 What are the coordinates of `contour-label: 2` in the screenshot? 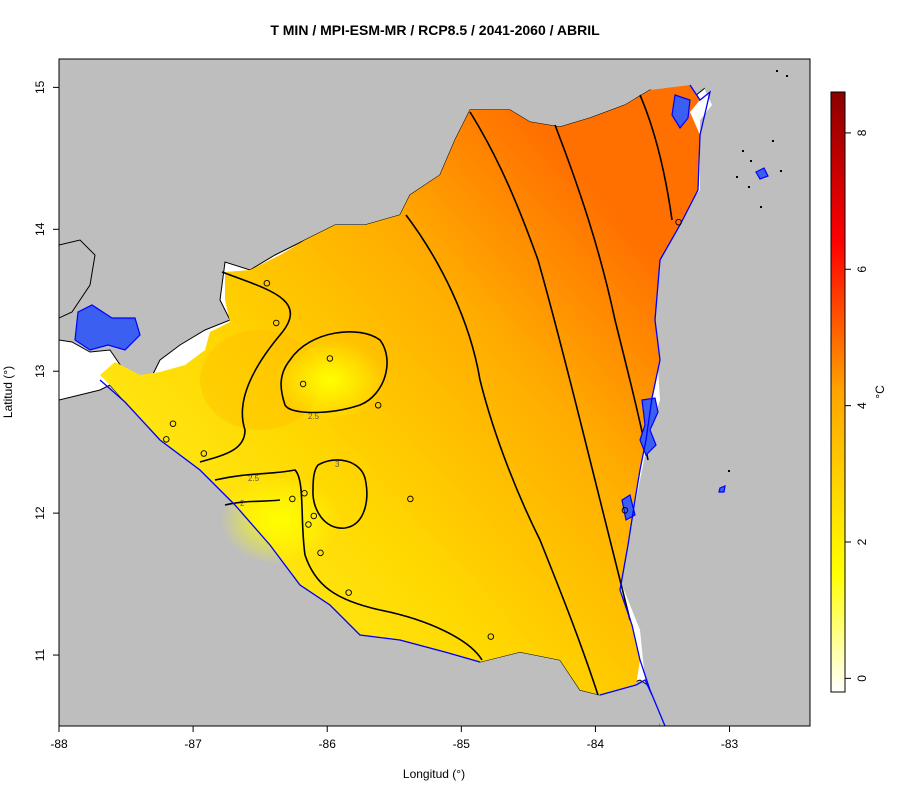 It's located at (242, 503).